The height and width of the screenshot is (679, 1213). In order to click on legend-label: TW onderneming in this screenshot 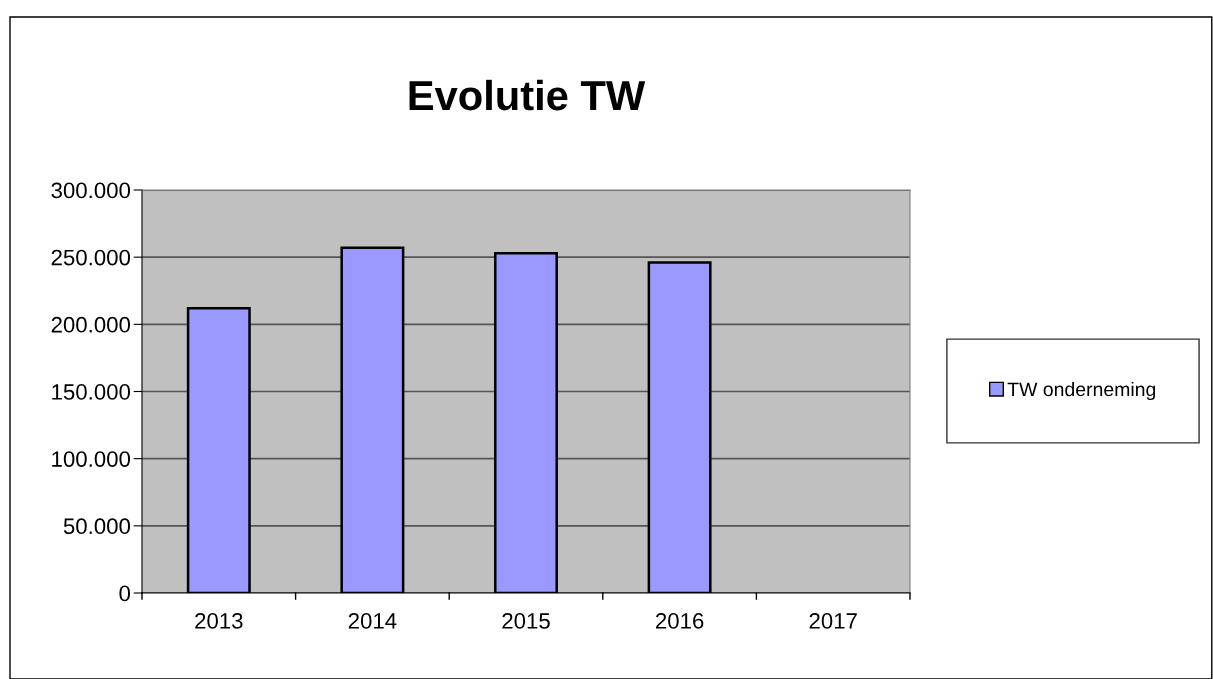, I will do `click(1081, 391)`.